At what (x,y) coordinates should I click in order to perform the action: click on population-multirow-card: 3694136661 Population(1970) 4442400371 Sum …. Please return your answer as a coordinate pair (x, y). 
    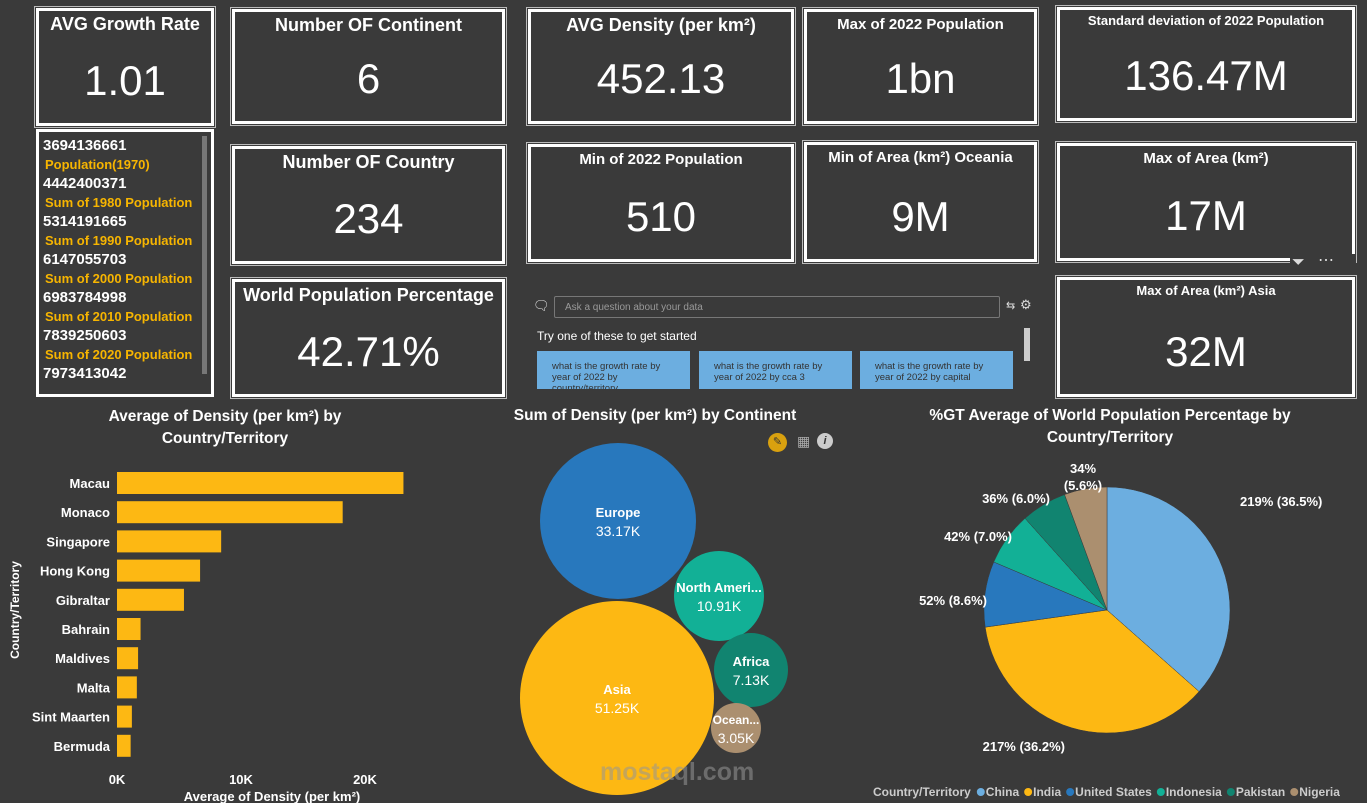
    Looking at the image, I should click on (125, 263).